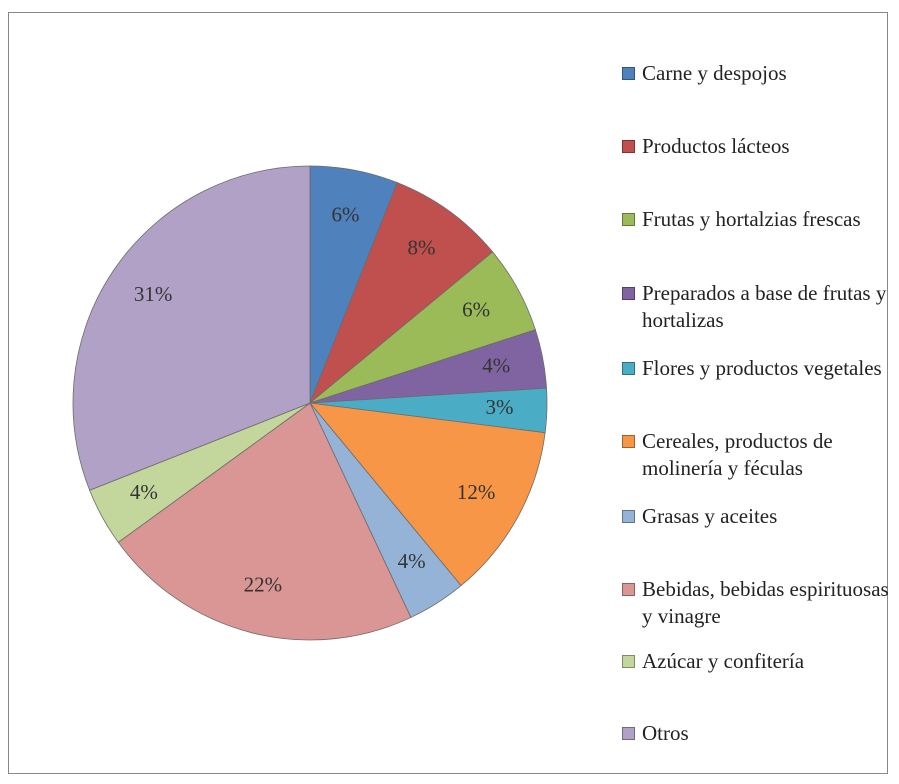 The height and width of the screenshot is (784, 899). What do you see at coordinates (716, 146) in the screenshot?
I see `legend-label: Productos lácteos` at bounding box center [716, 146].